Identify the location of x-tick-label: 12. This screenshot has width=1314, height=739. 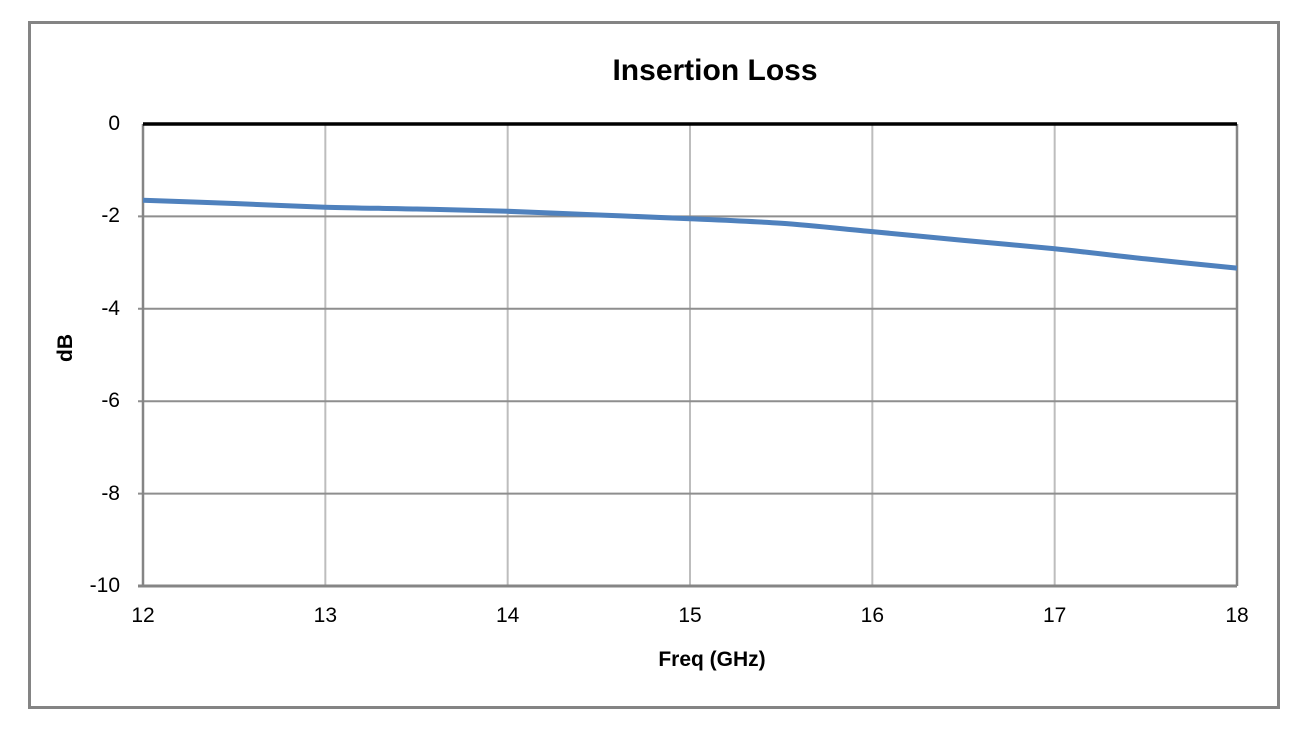
(143, 615).